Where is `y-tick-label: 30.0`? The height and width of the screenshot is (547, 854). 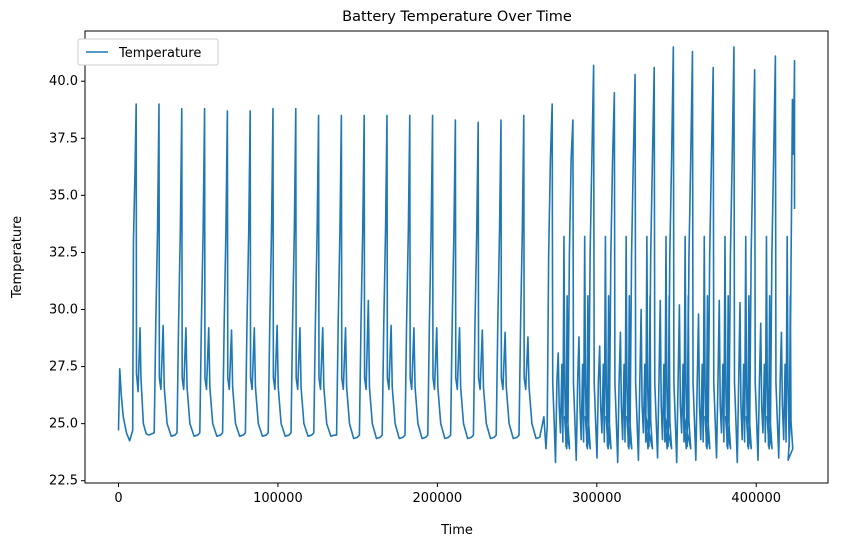
y-tick-label: 30.0 is located at coordinates (63, 310).